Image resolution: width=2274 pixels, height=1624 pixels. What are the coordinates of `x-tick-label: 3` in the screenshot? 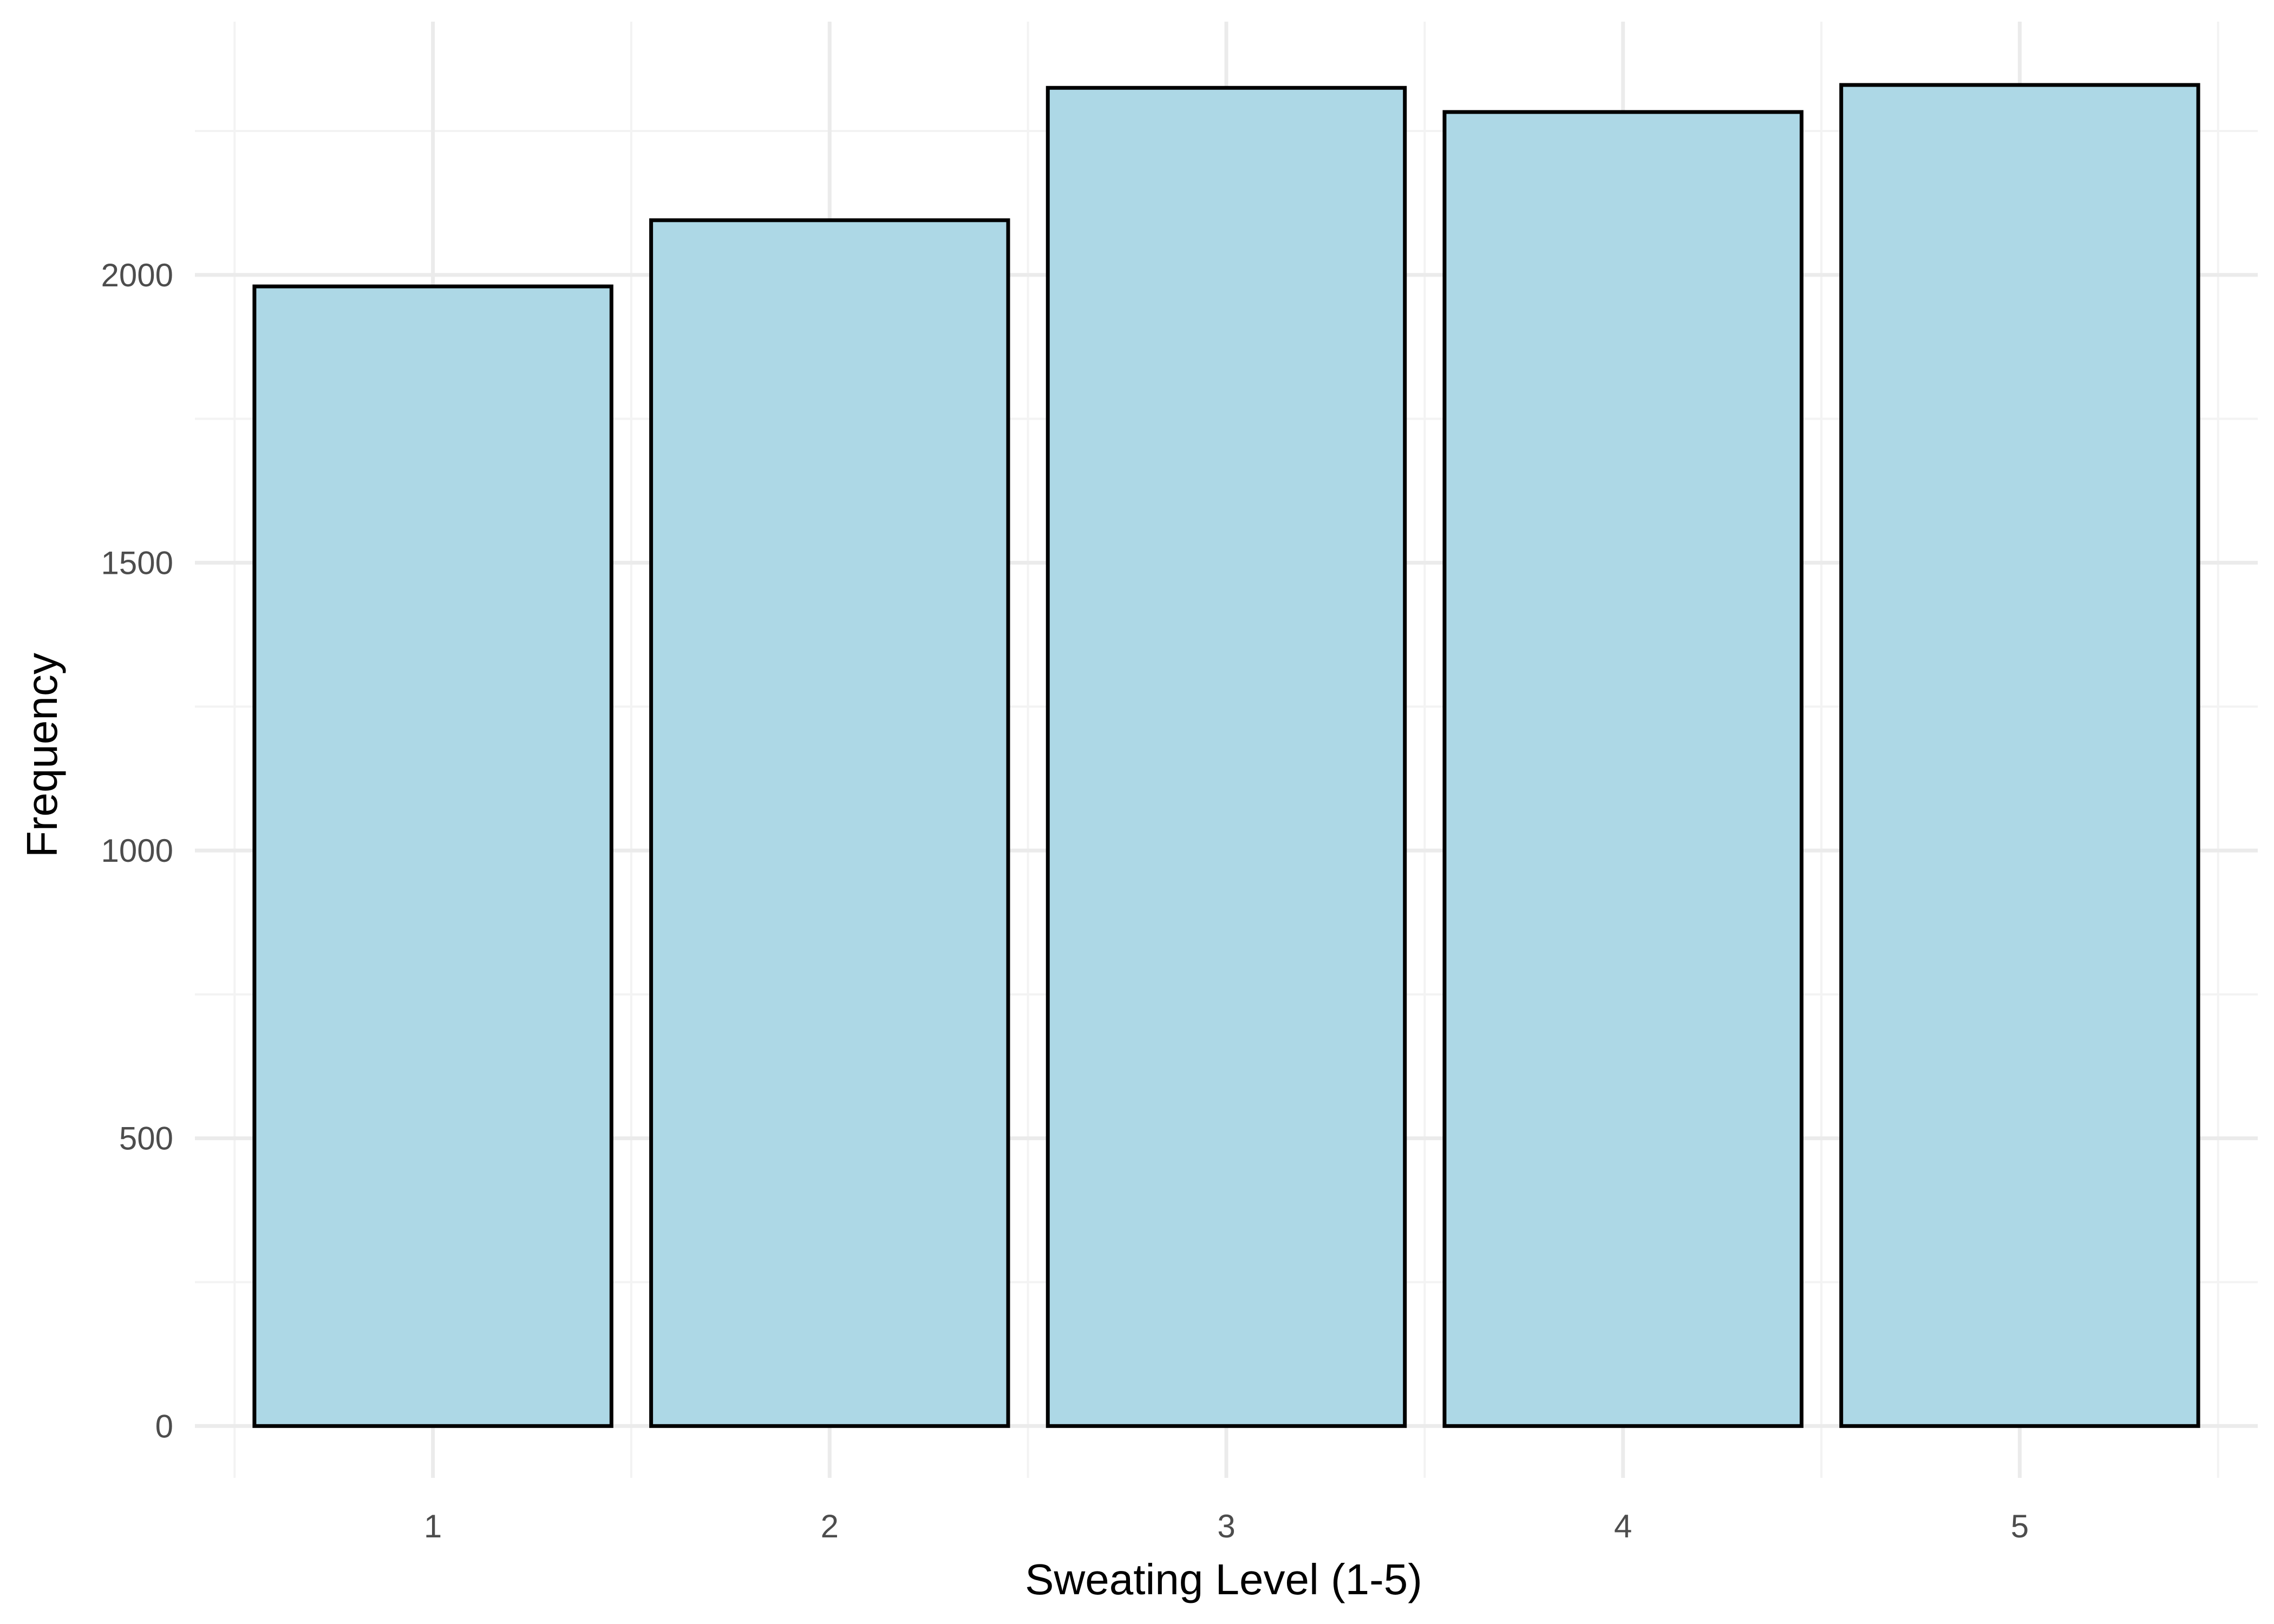 It's located at (1226, 1526).